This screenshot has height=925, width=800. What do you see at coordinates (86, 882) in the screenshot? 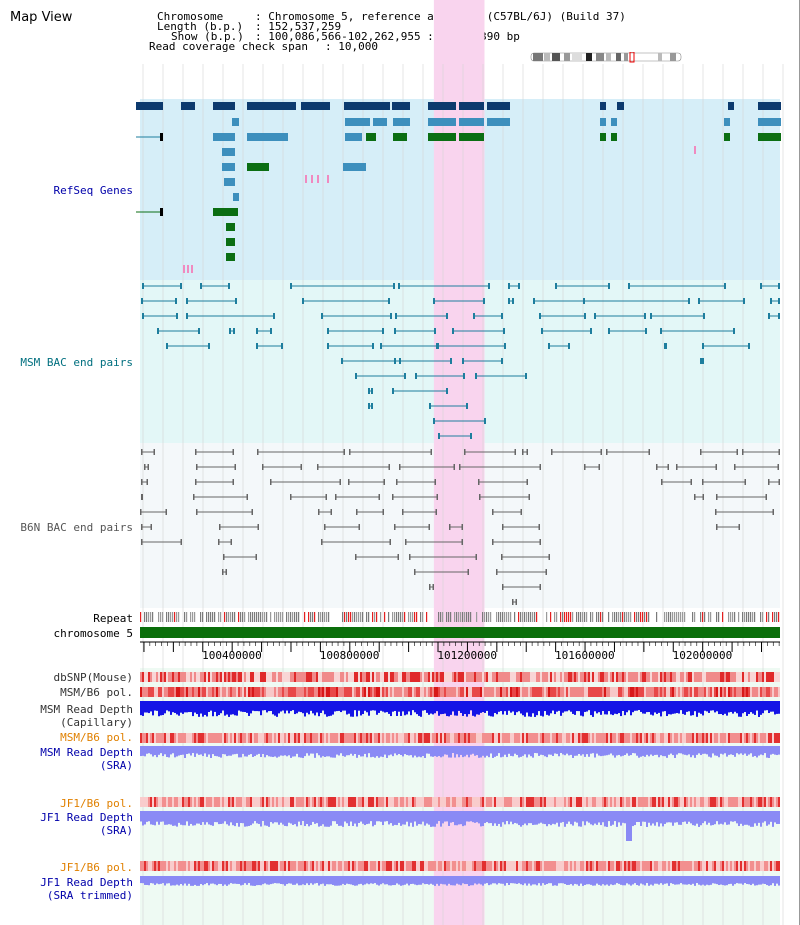
I see `track-label-jf1-depth-trim: JF1 Read Depth` at bounding box center [86, 882].